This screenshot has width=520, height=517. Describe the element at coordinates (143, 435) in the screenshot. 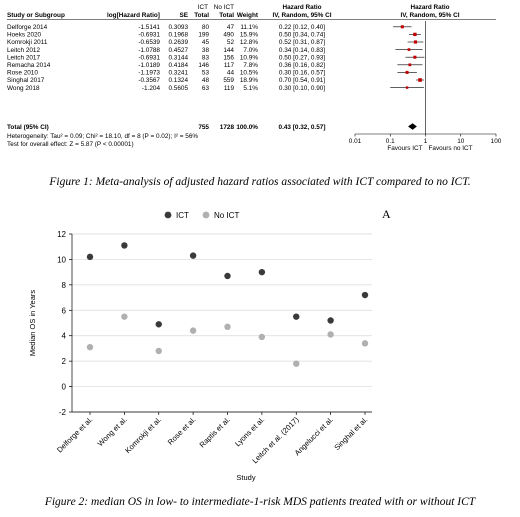

I see `x-tick-label: Komrokji et al.` at that location.